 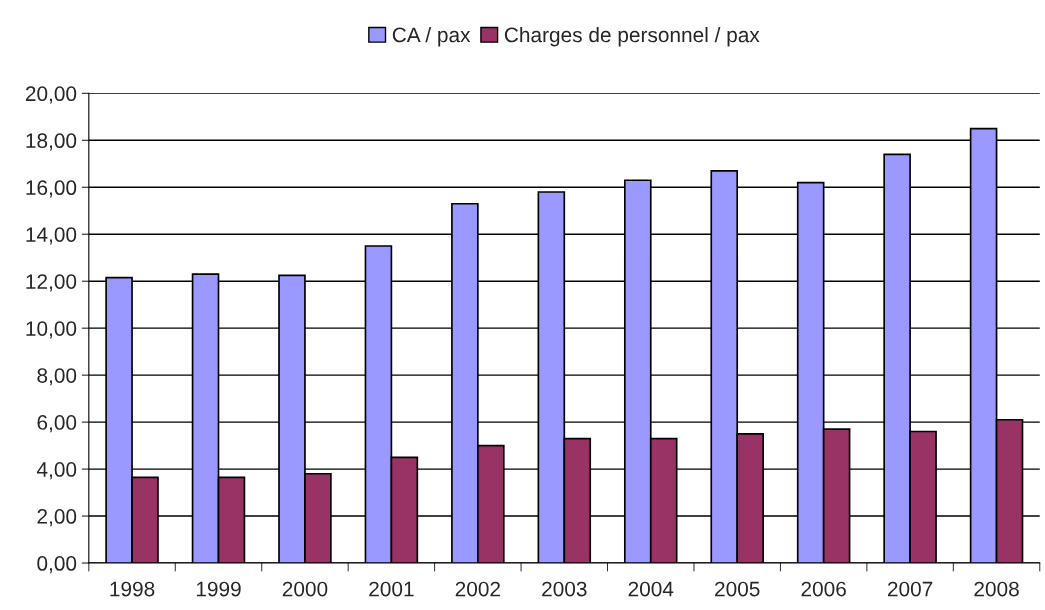 I want to click on y-tick-label: 14,00, so click(x=51, y=236).